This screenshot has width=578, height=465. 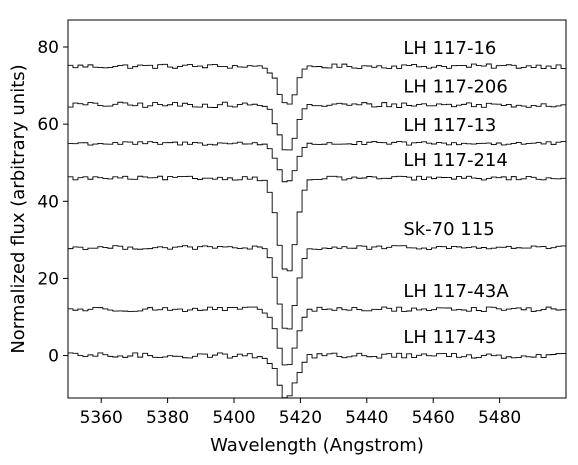 What do you see at coordinates (433, 418) in the screenshot?
I see `x-tick-label: 5460` at bounding box center [433, 418].